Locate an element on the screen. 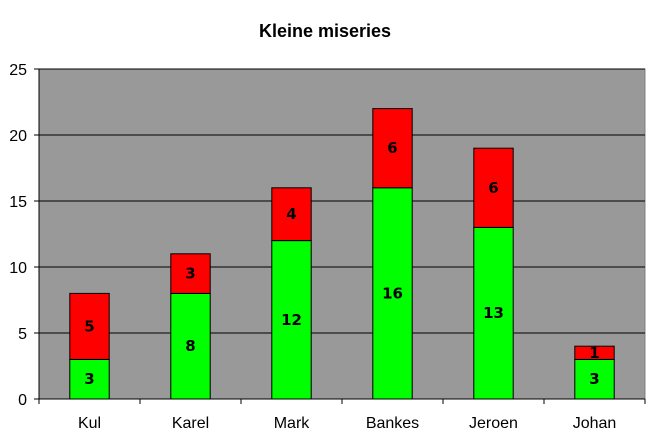  y-tick-label: 10 is located at coordinates (18, 268).